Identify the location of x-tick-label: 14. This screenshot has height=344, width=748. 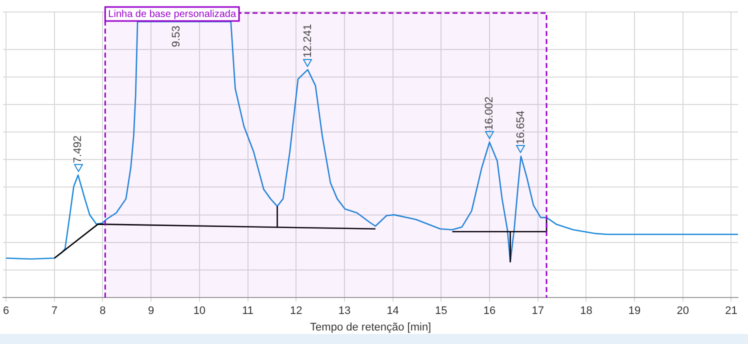
(392, 311).